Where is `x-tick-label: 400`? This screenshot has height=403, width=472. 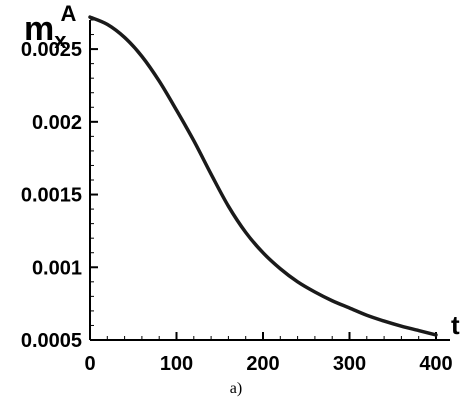
x-tick-label: 400 is located at coordinates (435, 364).